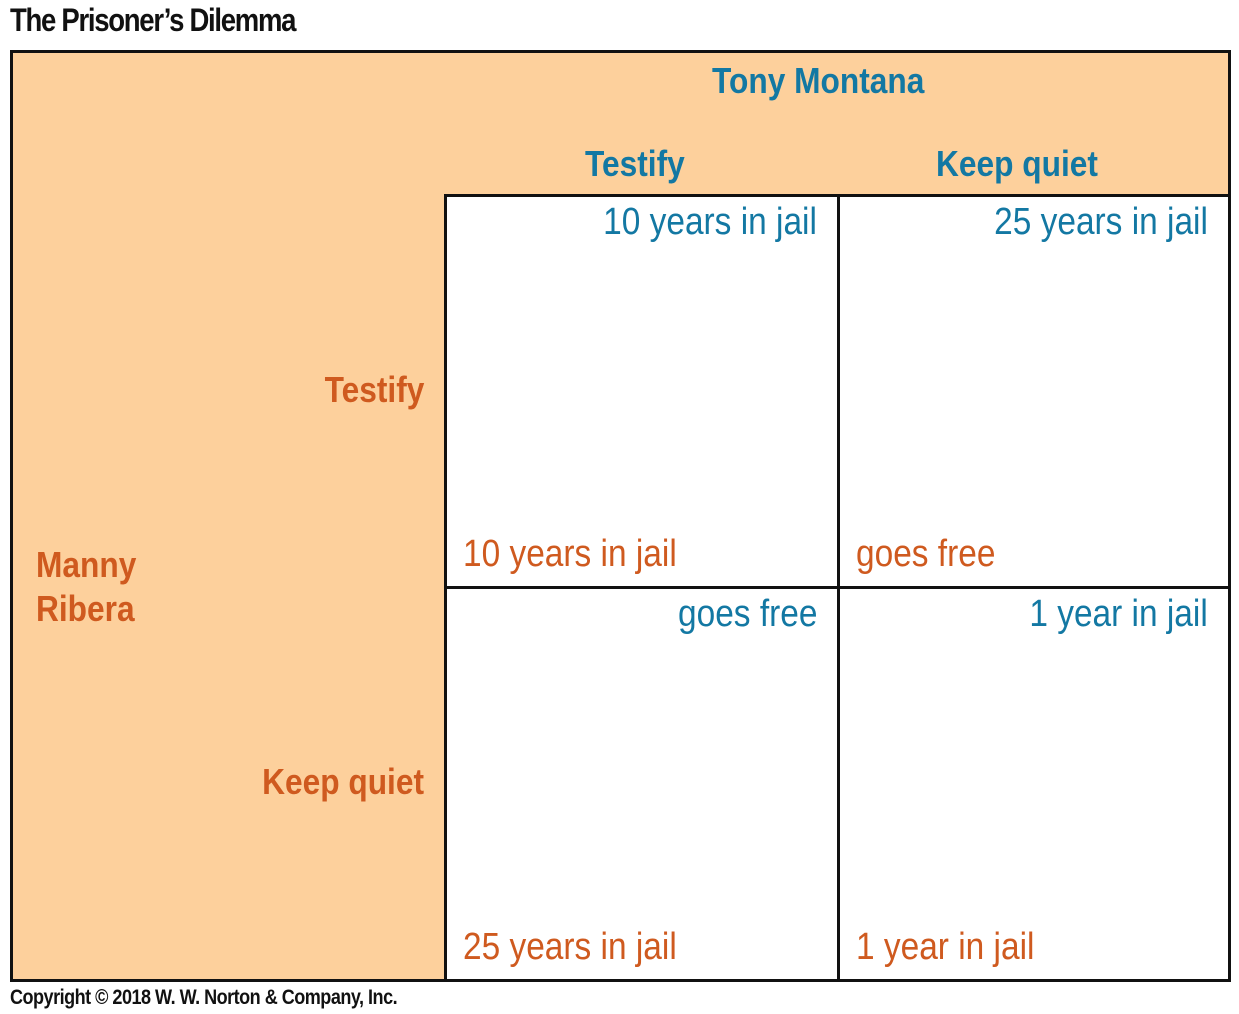 The image size is (1239, 1014). Describe the element at coordinates (85, 608) in the screenshot. I see `row-player-name-line-2: Ribera` at that location.